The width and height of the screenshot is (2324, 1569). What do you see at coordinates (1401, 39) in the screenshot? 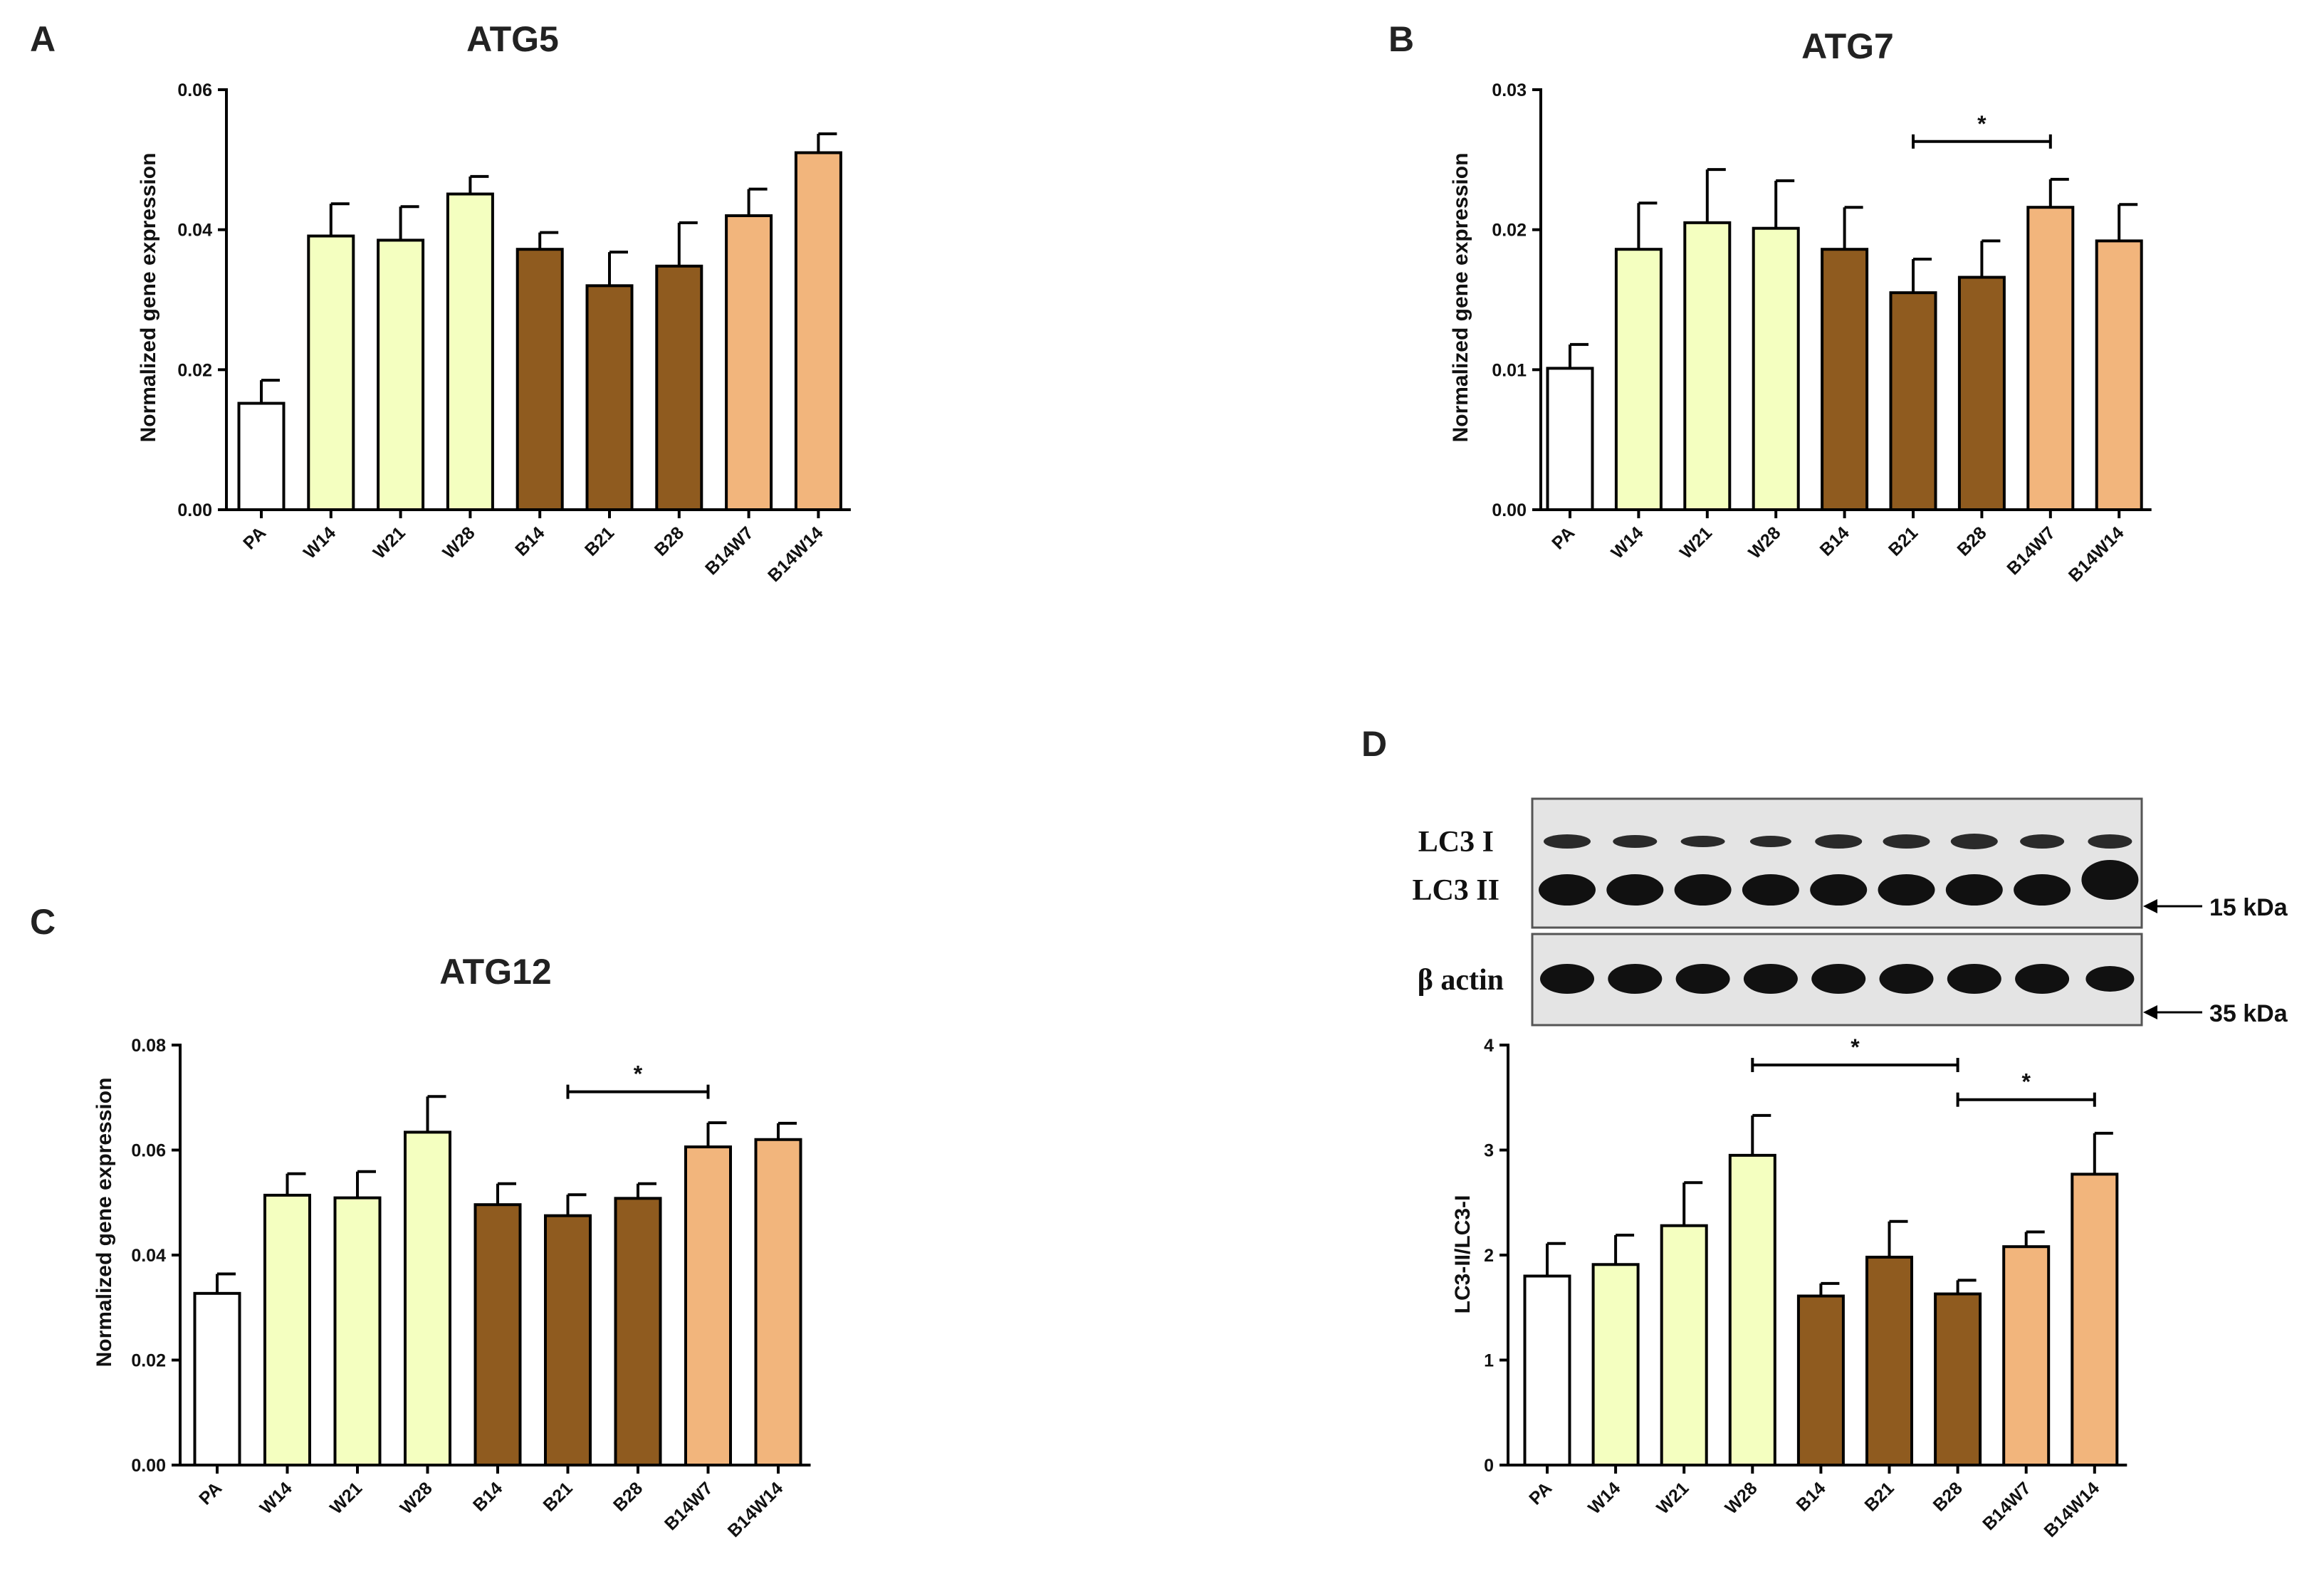
I see `panel-letter-b: B` at bounding box center [1401, 39].